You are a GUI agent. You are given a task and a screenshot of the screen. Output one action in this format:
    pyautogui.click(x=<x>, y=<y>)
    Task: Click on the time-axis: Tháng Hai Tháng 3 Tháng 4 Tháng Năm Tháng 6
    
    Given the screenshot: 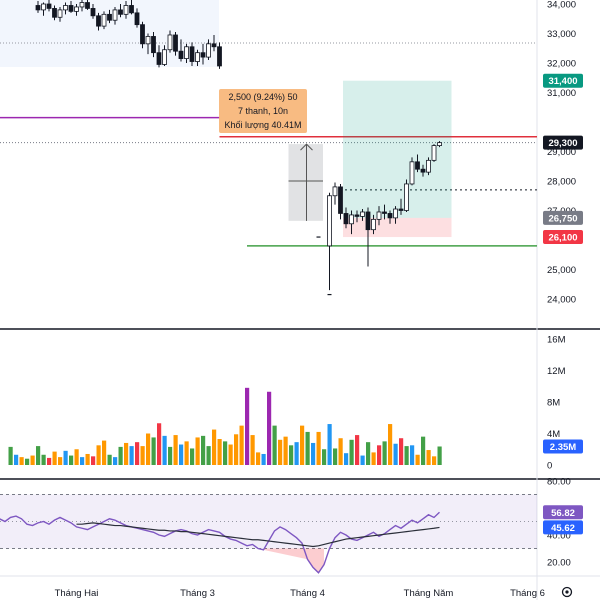 What is the action you would take?
    pyautogui.click(x=300, y=593)
    